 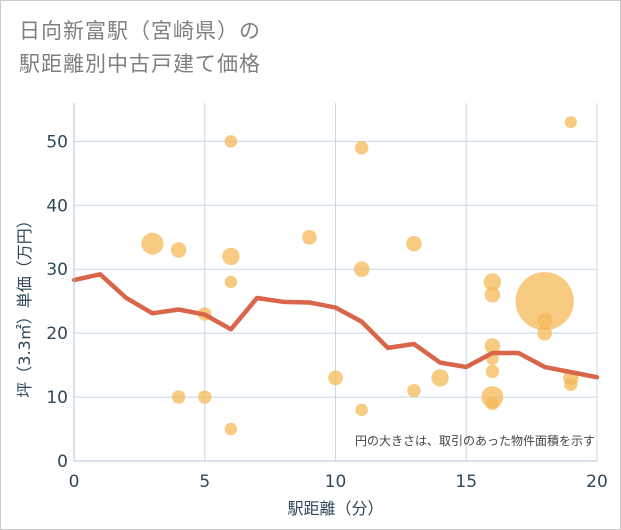 I want to click on y-tick-label: 10, so click(x=57, y=398).